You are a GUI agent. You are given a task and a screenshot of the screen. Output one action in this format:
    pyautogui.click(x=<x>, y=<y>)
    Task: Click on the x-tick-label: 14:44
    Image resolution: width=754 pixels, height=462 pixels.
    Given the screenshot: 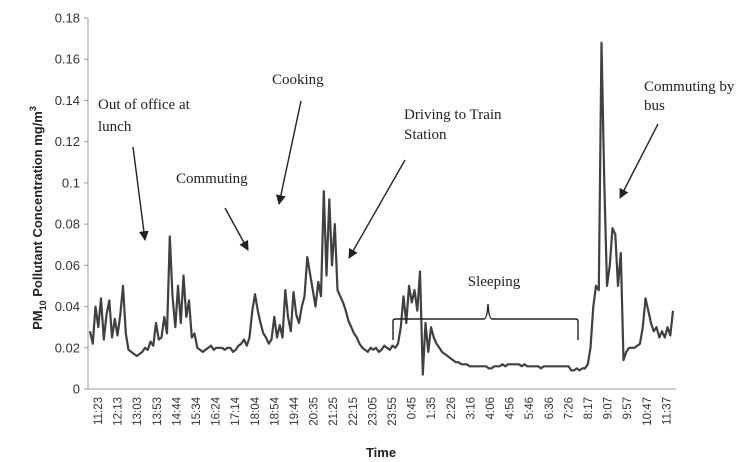 What is the action you would take?
    pyautogui.click(x=177, y=410)
    